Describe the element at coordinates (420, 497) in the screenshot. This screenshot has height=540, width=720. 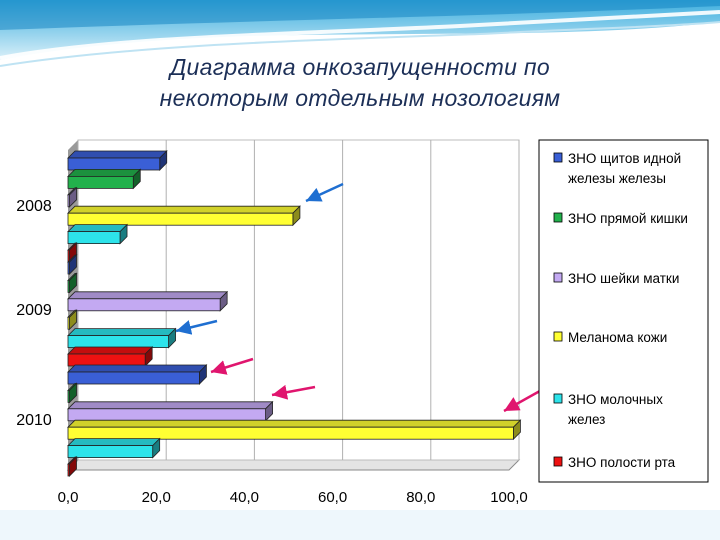
I see `x-tick-label: 80,0` at that location.